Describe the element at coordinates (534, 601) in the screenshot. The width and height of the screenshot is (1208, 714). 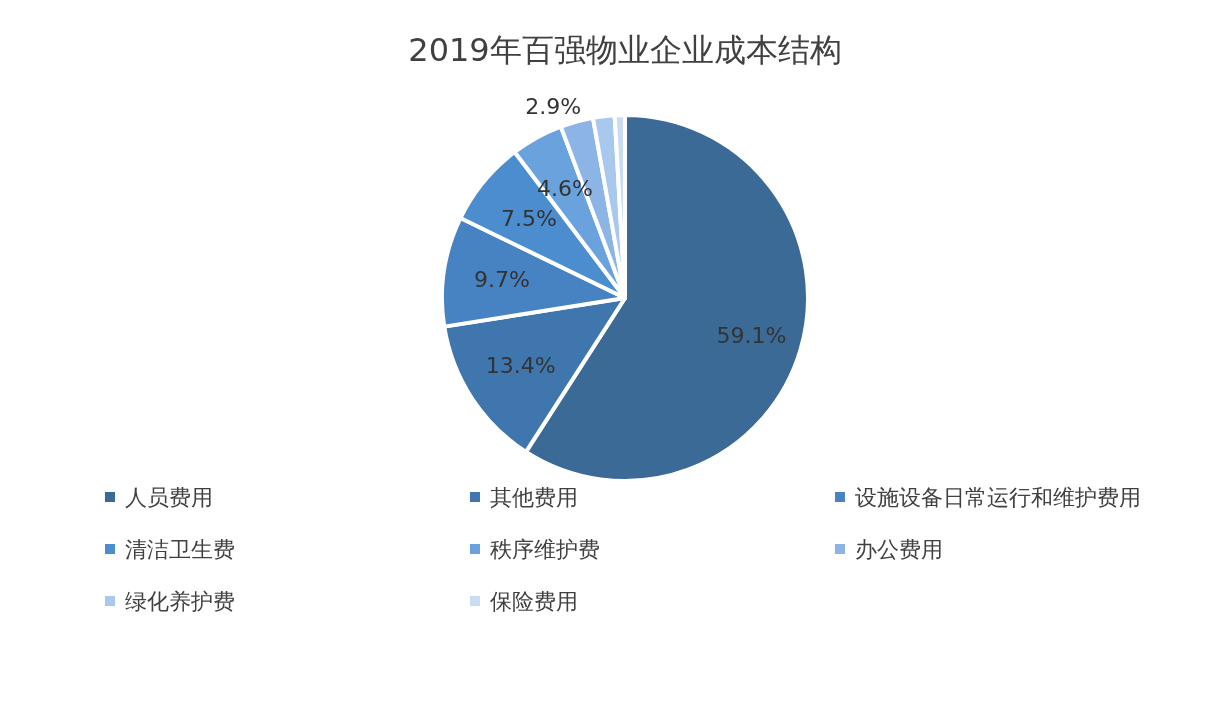
I see `legend-label: 保险费用` at that location.